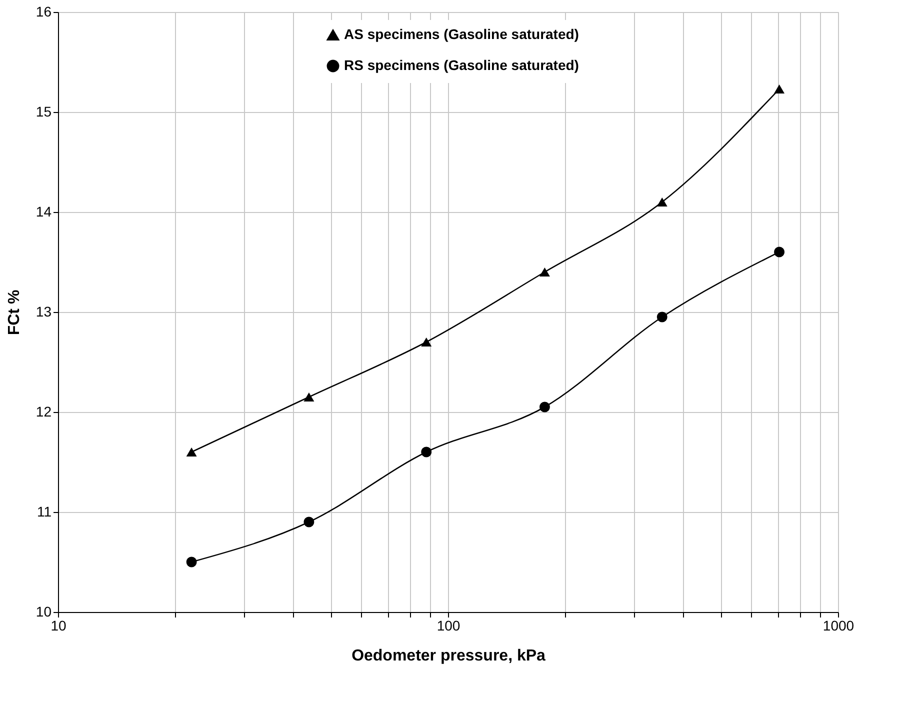  Describe the element at coordinates (44, 412) in the screenshot. I see `y-tick-label: 12` at that location.